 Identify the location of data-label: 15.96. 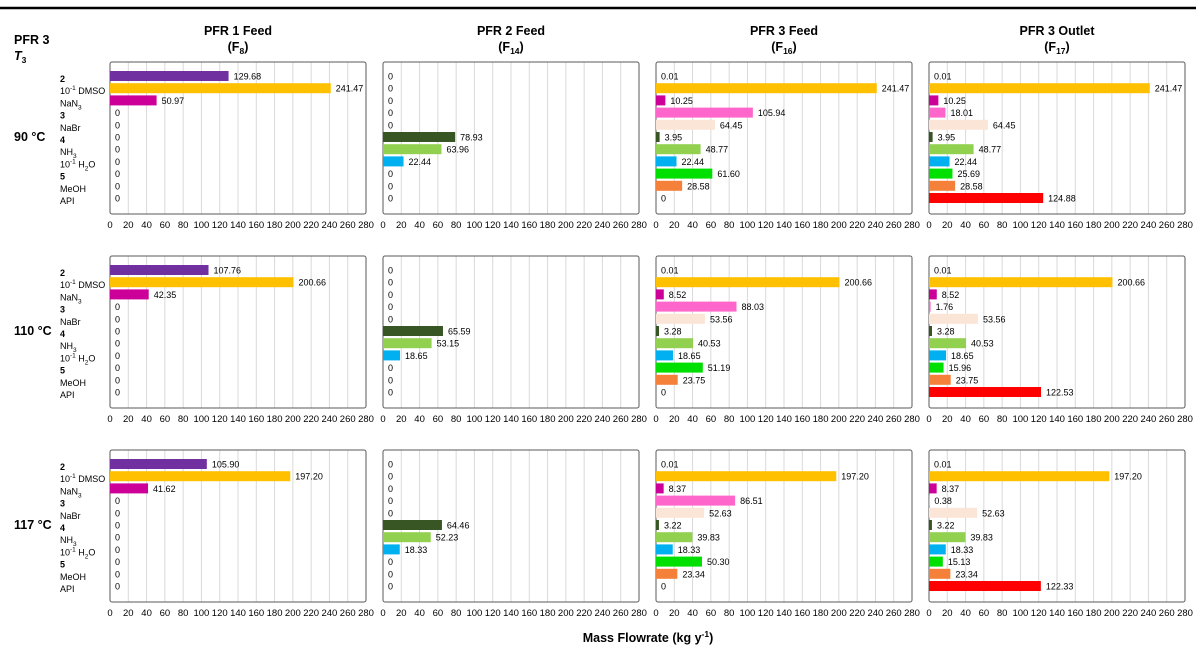
(960, 368).